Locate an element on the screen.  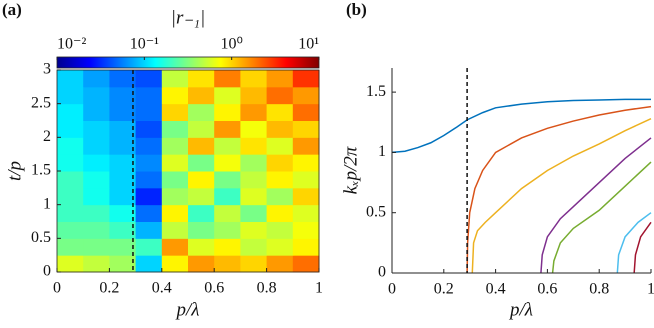
x-axis-label: p/λ is located at coordinates (186, 309).